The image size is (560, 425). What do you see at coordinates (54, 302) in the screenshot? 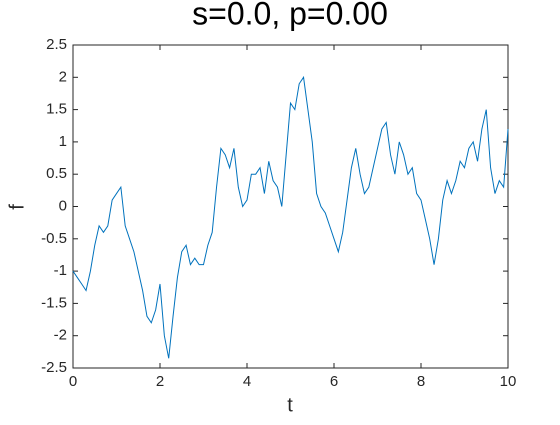
I see `y-tick-label: -1.5` at bounding box center [54, 302].